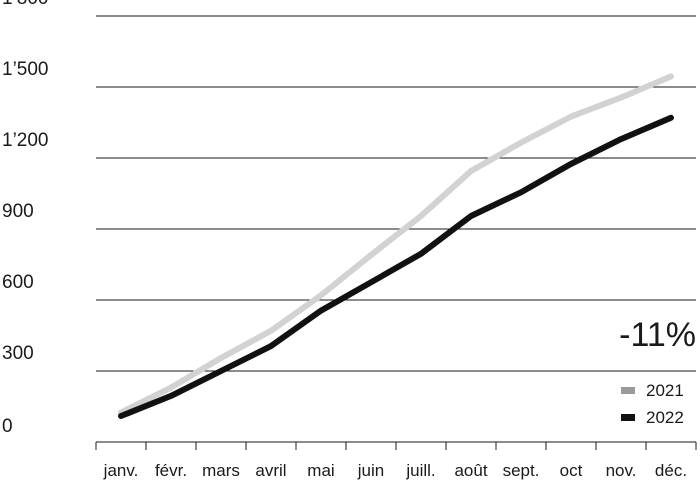  I want to click on x-tick-label: avril, so click(270, 470).